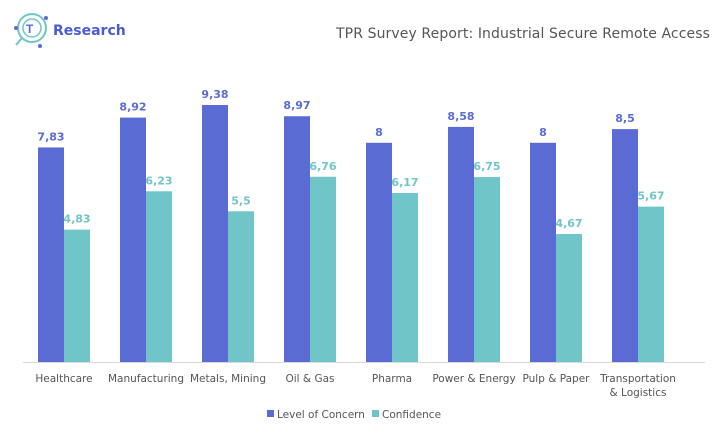 This screenshot has height=437, width=728. I want to click on data-label: 6,23, so click(158, 180).